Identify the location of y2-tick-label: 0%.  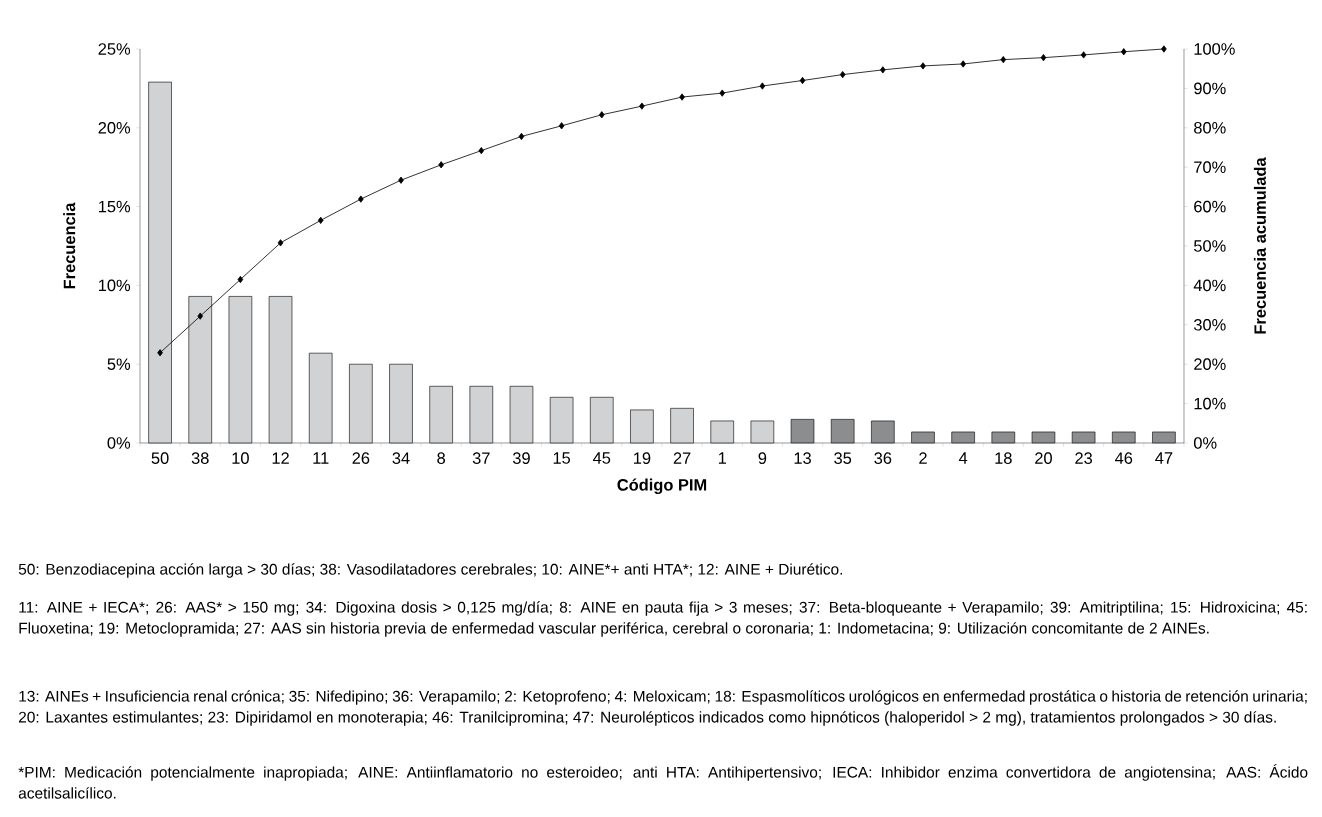
(1205, 443).